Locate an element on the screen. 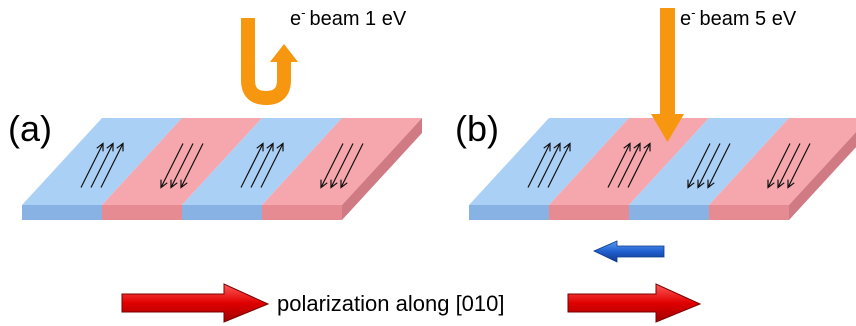 This screenshot has width=856, height=326. panel-a-label: (a) is located at coordinates (30, 128).